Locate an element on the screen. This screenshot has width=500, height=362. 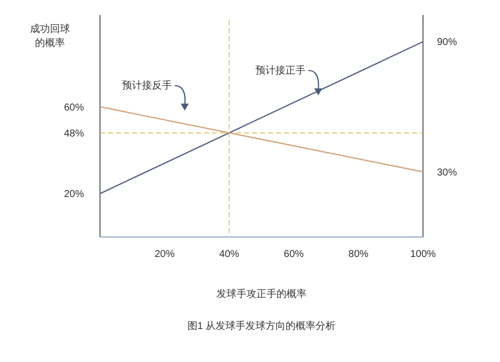
y-tick-label: 48% is located at coordinates (74, 134).